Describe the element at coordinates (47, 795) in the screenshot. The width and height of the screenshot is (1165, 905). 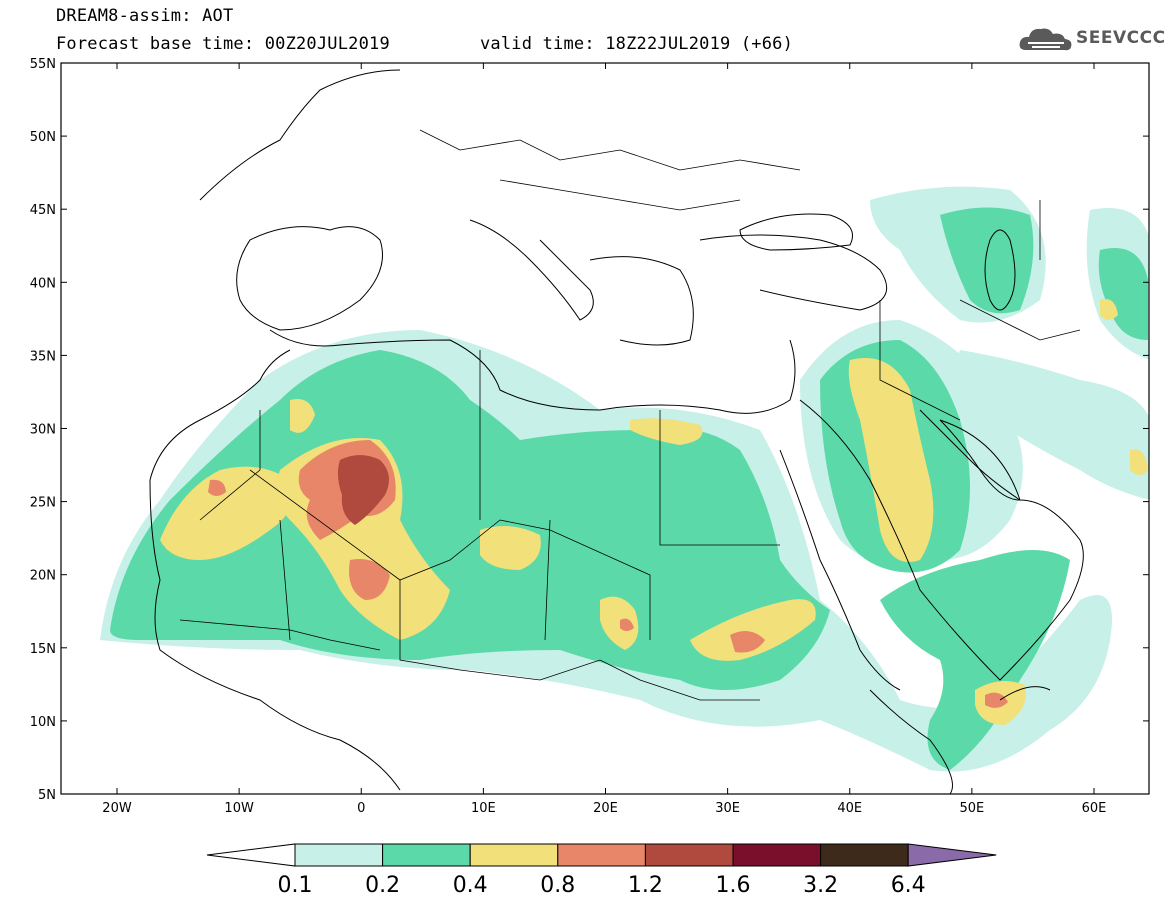
I see `lat-label: 5N` at that location.